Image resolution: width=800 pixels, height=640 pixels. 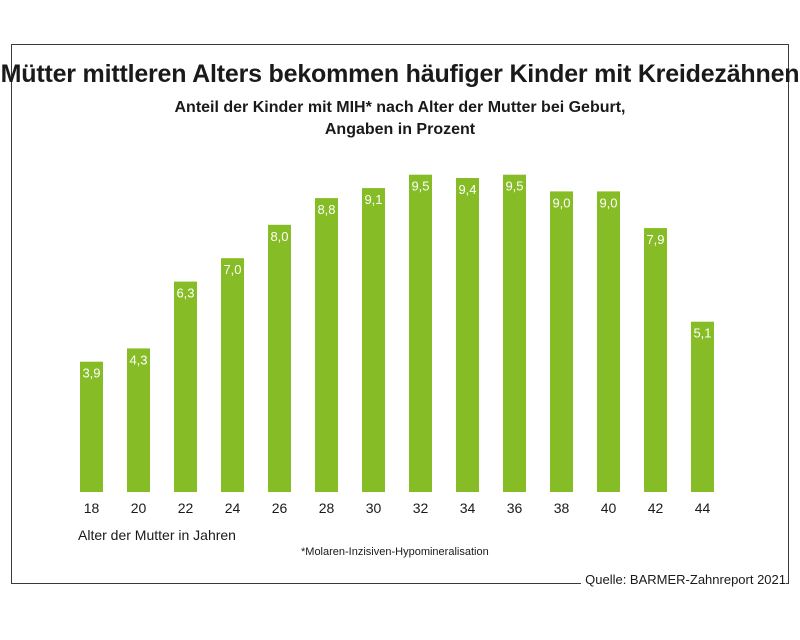 I want to click on x-tick-label-30: 30, so click(x=374, y=508).